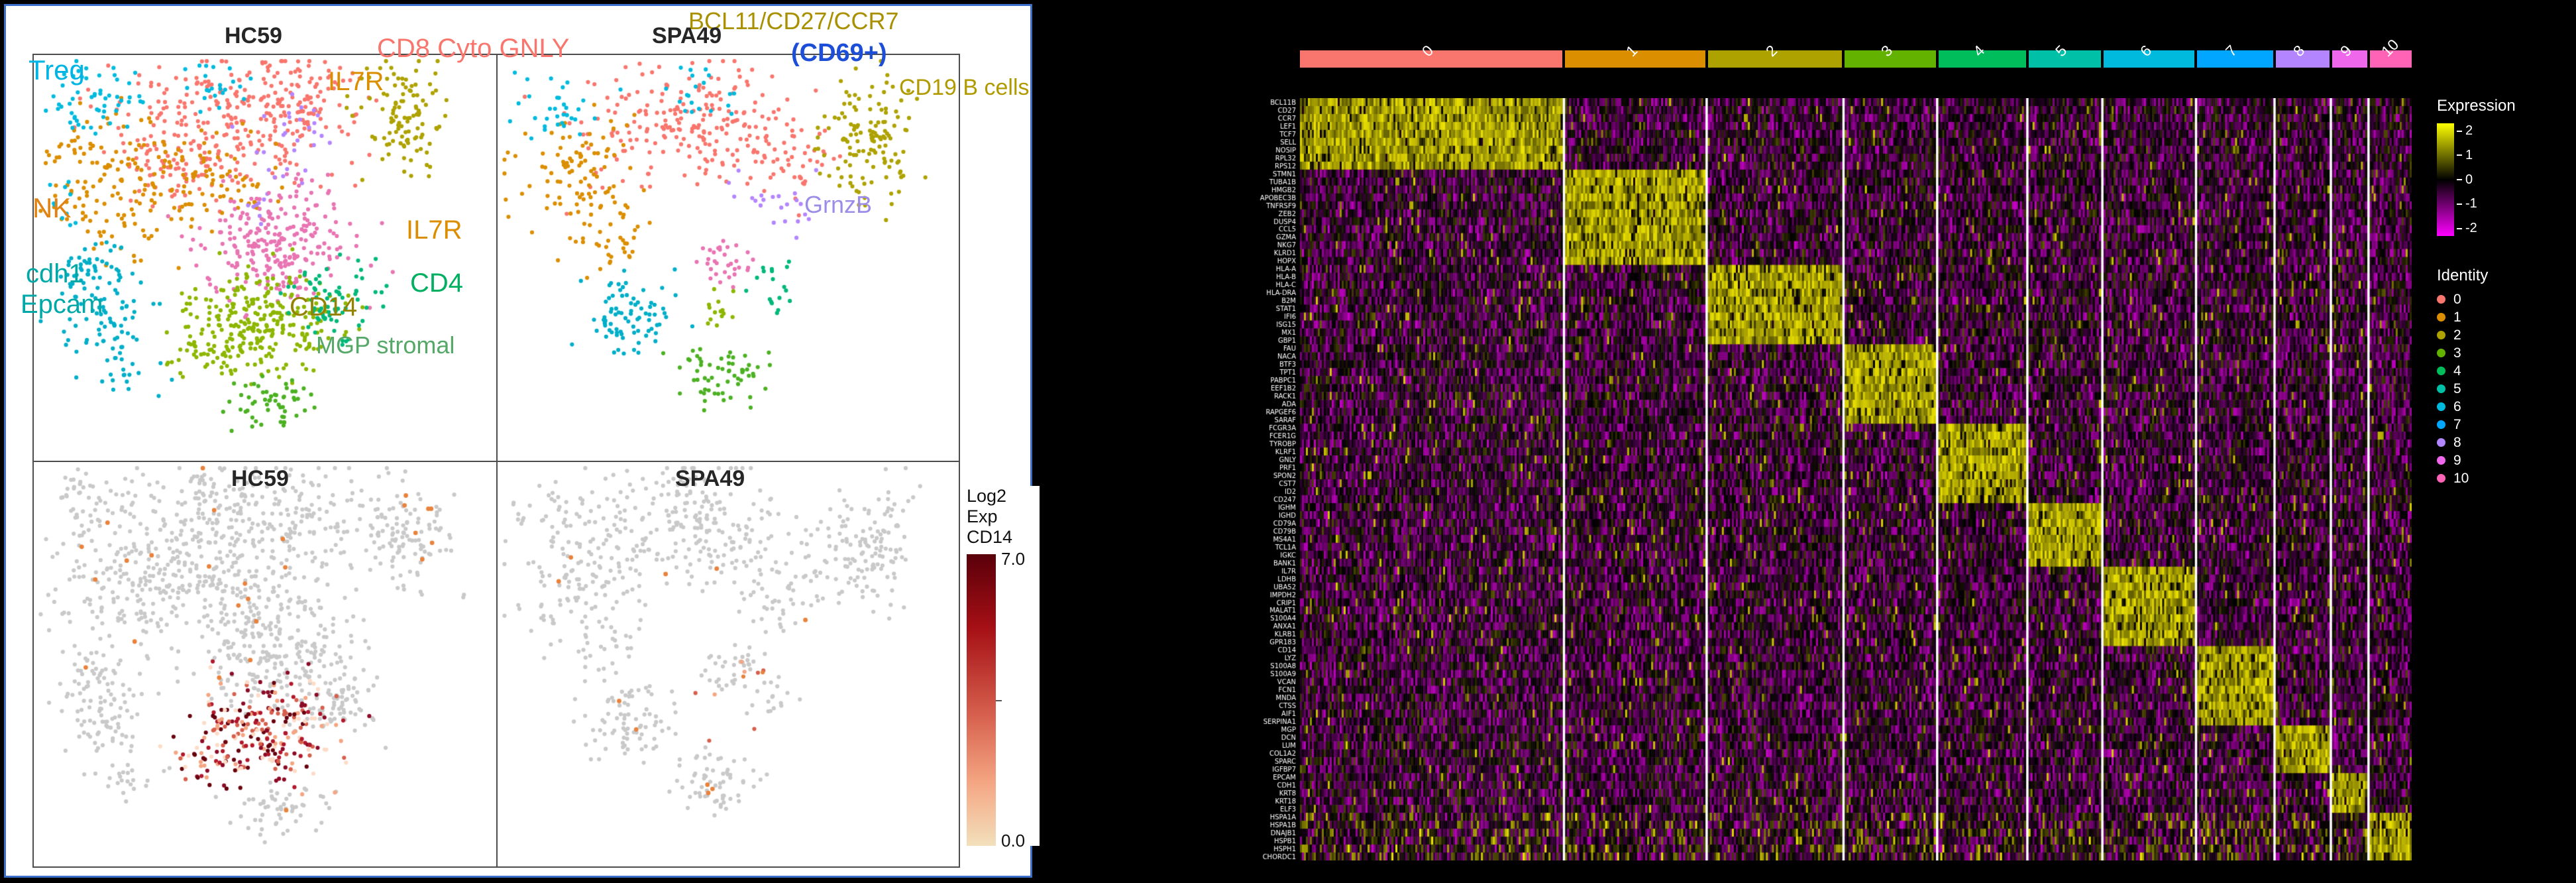  Describe the element at coordinates (2457, 388) in the screenshot. I see `identity-label-5: 5` at that location.